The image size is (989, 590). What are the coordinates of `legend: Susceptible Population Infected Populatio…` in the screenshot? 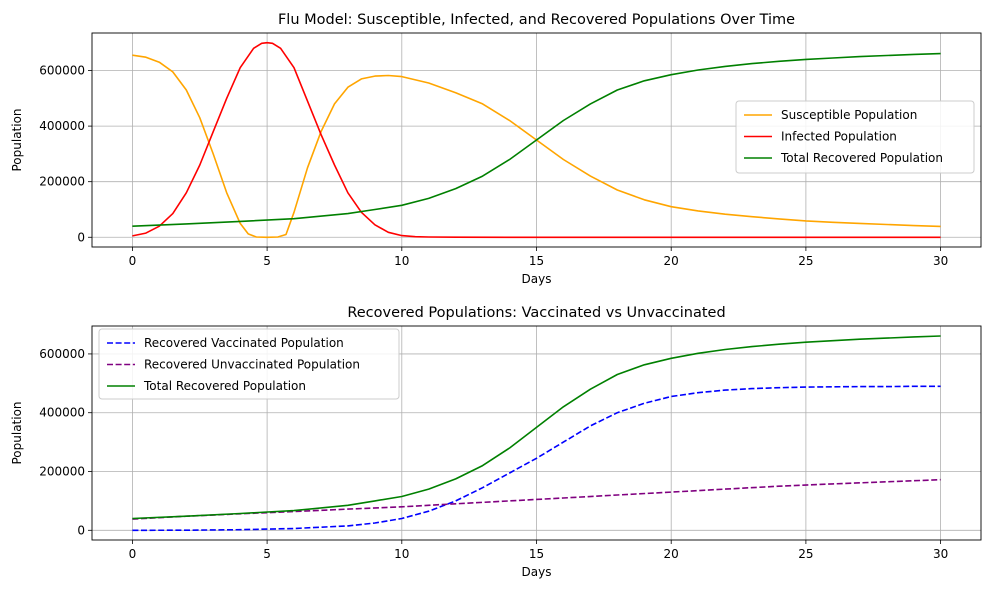 It's located at (855, 137).